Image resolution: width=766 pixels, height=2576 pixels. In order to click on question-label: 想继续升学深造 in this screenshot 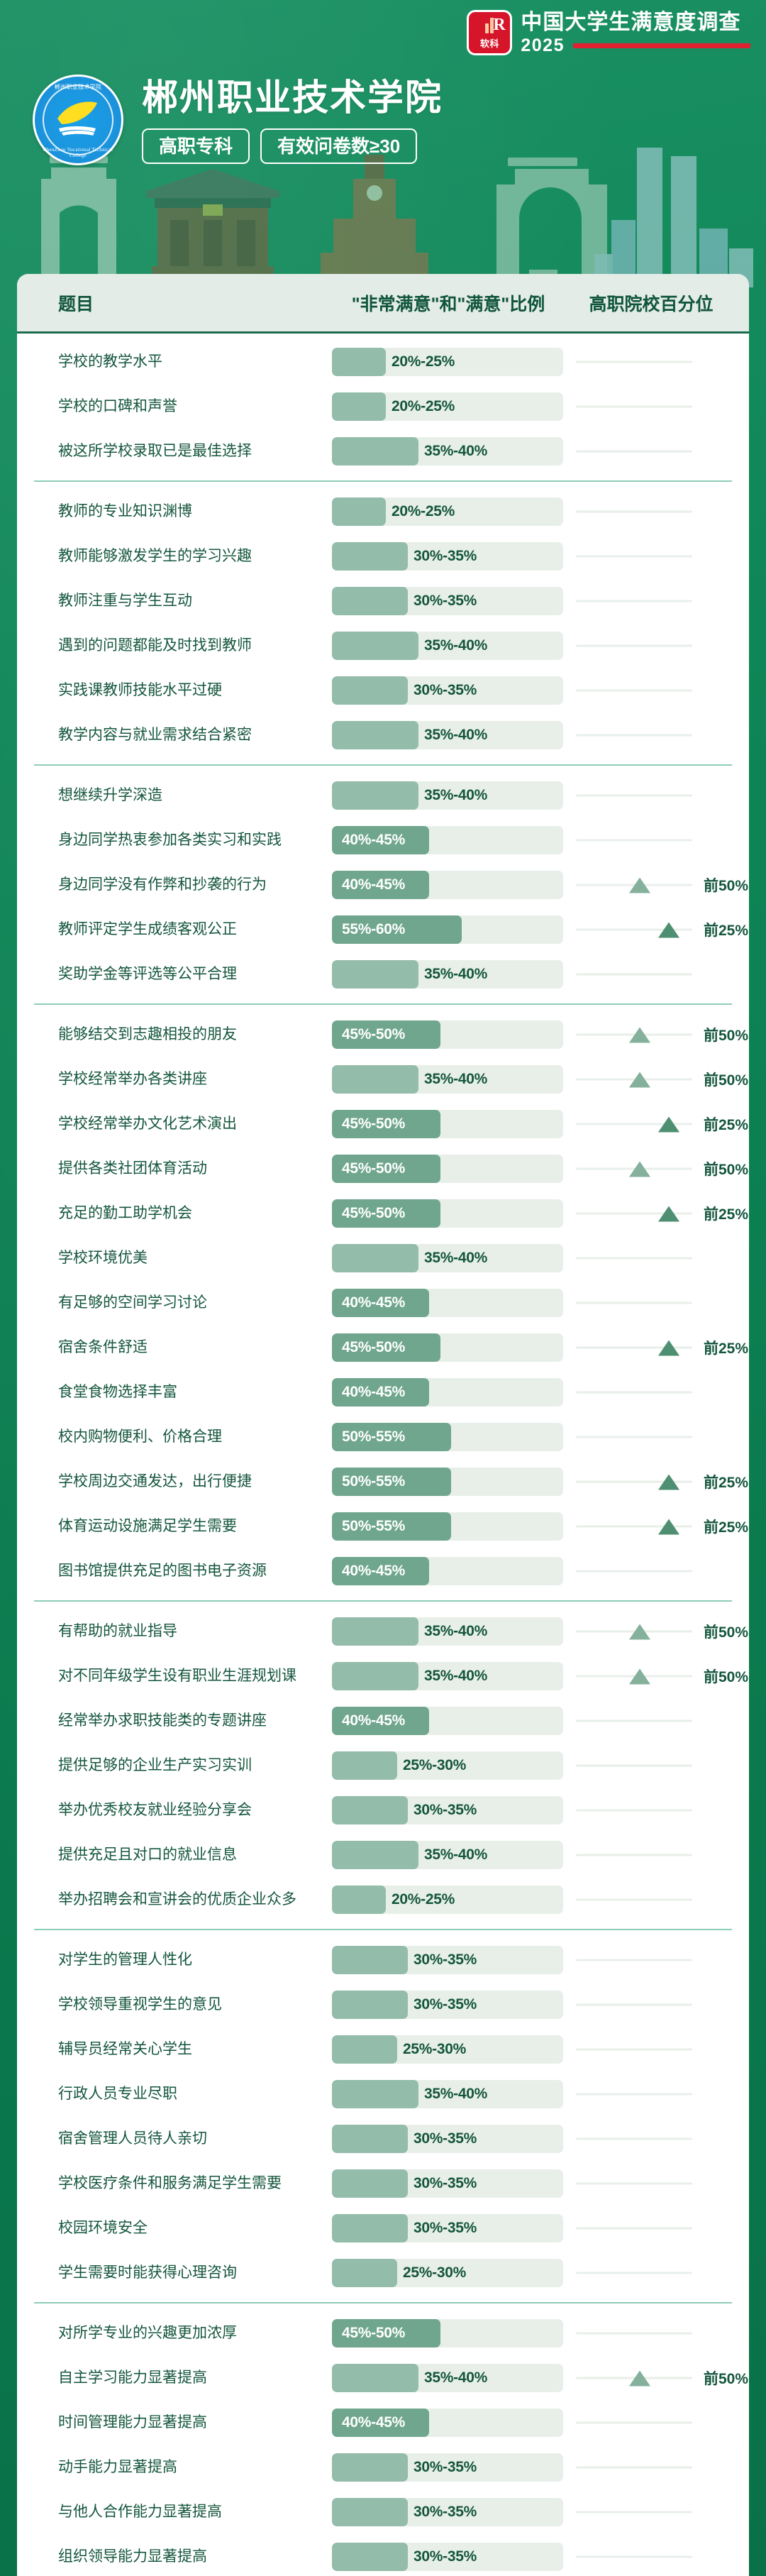, I will do `click(110, 794)`.